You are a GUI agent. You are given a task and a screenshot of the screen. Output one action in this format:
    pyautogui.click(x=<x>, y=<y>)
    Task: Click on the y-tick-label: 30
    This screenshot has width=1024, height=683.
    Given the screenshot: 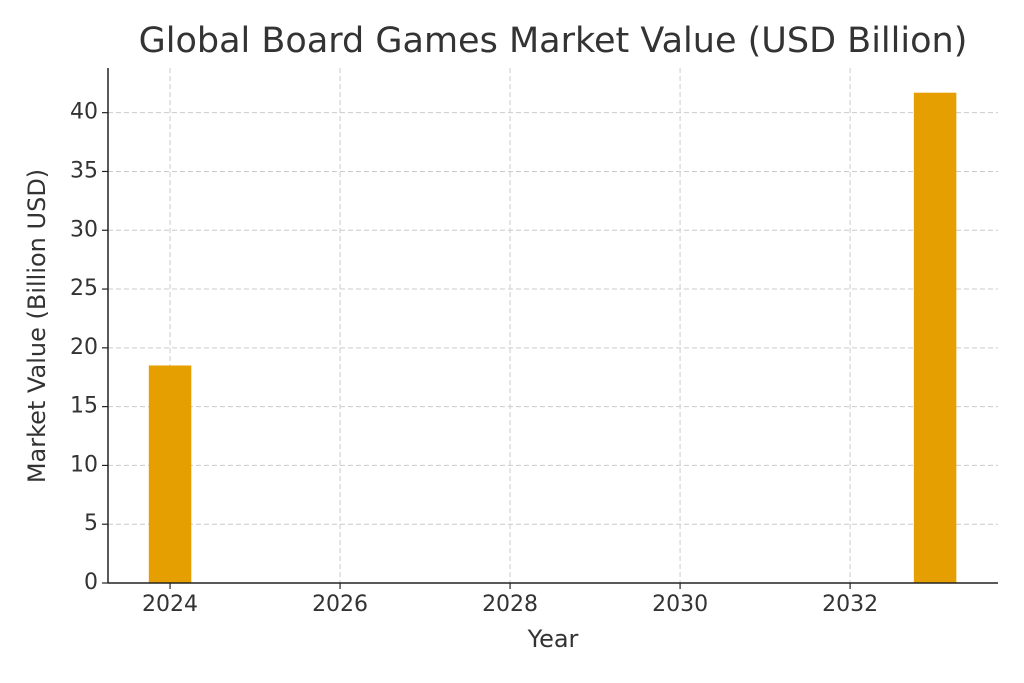 What is the action you would take?
    pyautogui.click(x=84, y=229)
    